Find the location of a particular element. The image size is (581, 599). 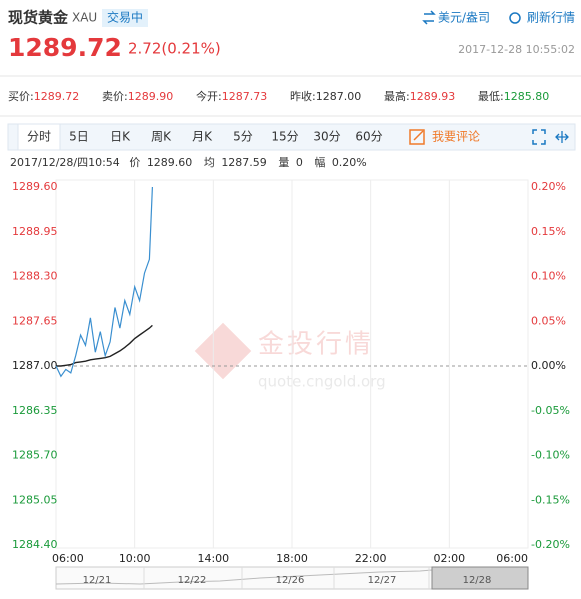

stat-label: 今开: is located at coordinates (209, 96).